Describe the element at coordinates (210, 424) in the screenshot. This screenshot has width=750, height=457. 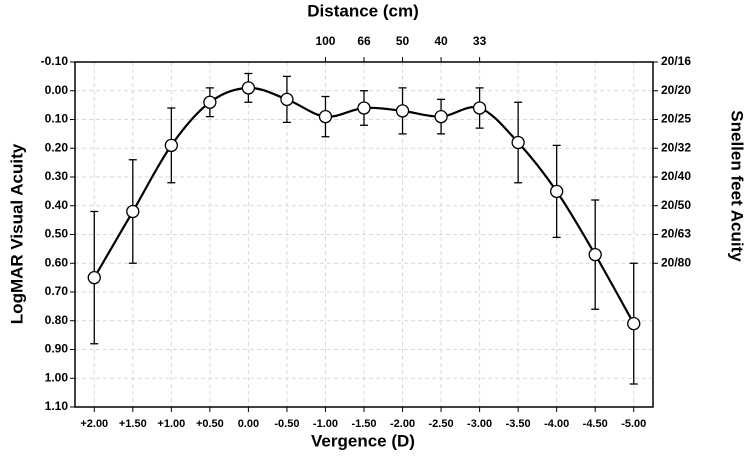
I see `x-tick-label: +0.50` at that location.